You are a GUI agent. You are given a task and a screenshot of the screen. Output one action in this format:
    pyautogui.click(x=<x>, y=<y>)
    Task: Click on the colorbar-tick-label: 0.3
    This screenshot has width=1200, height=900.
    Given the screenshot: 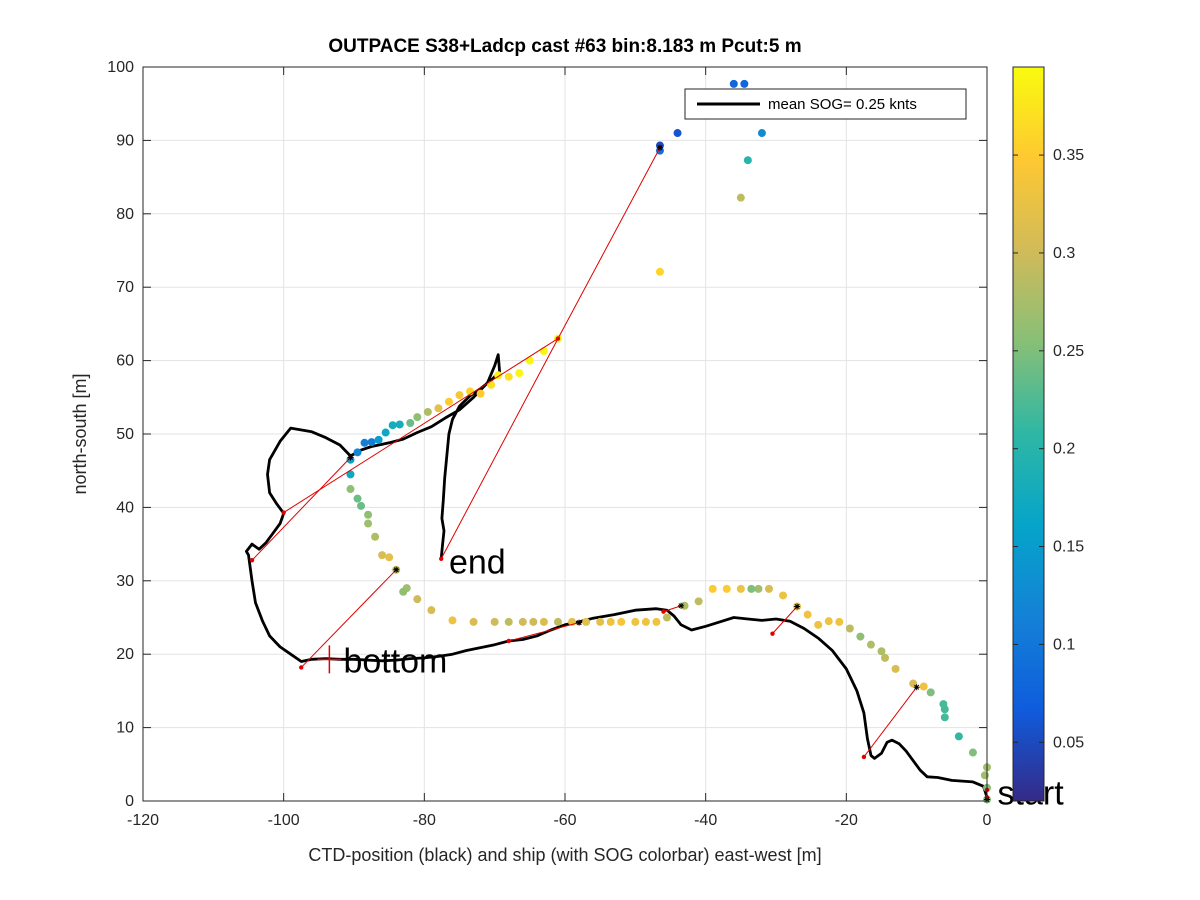 What is the action you would take?
    pyautogui.click(x=1064, y=253)
    